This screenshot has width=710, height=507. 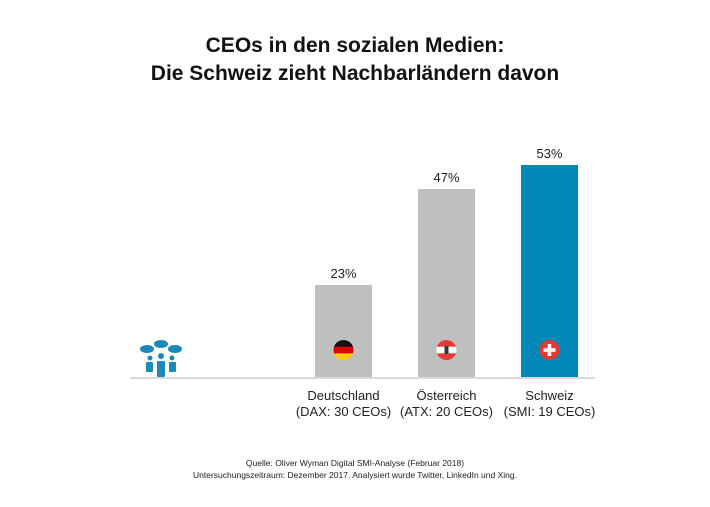 What do you see at coordinates (549, 350) in the screenshot?
I see `switzerland-flag-icon` at bounding box center [549, 350].